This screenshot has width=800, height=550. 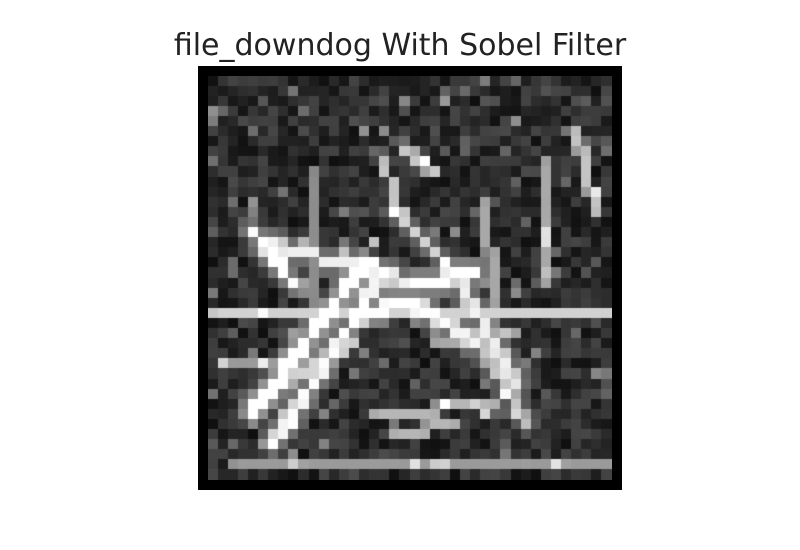 What do you see at coordinates (400, 45) in the screenshot?
I see `figure-title: file_downdog With Sobel Filter` at bounding box center [400, 45].